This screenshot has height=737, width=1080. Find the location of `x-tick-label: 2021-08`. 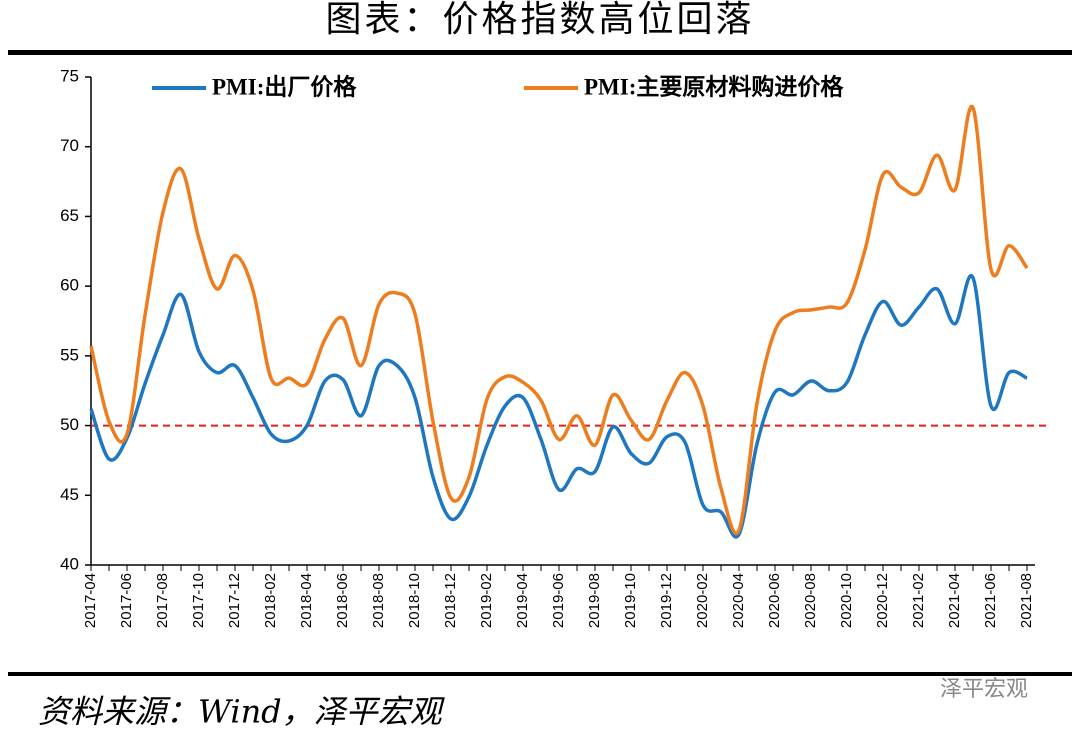

x-tick-label: 2021-08 is located at coordinates (1026, 600).